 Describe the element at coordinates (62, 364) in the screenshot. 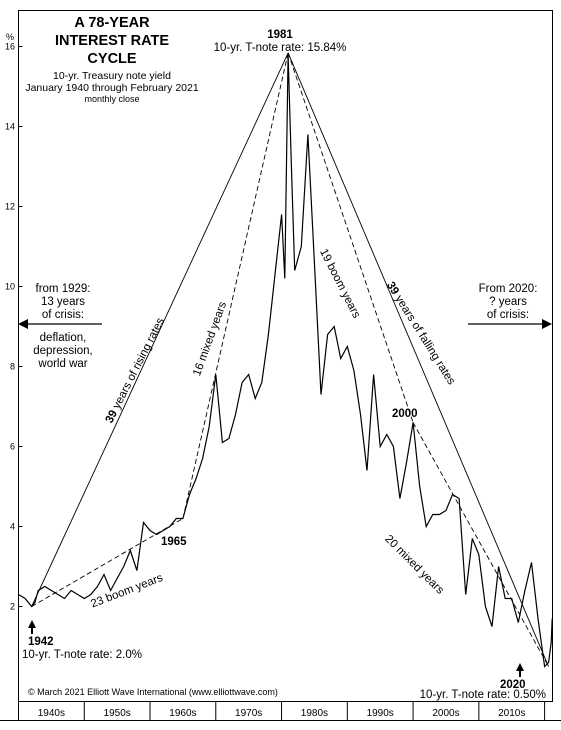

I see `left-note-line-6: world war` at that location.